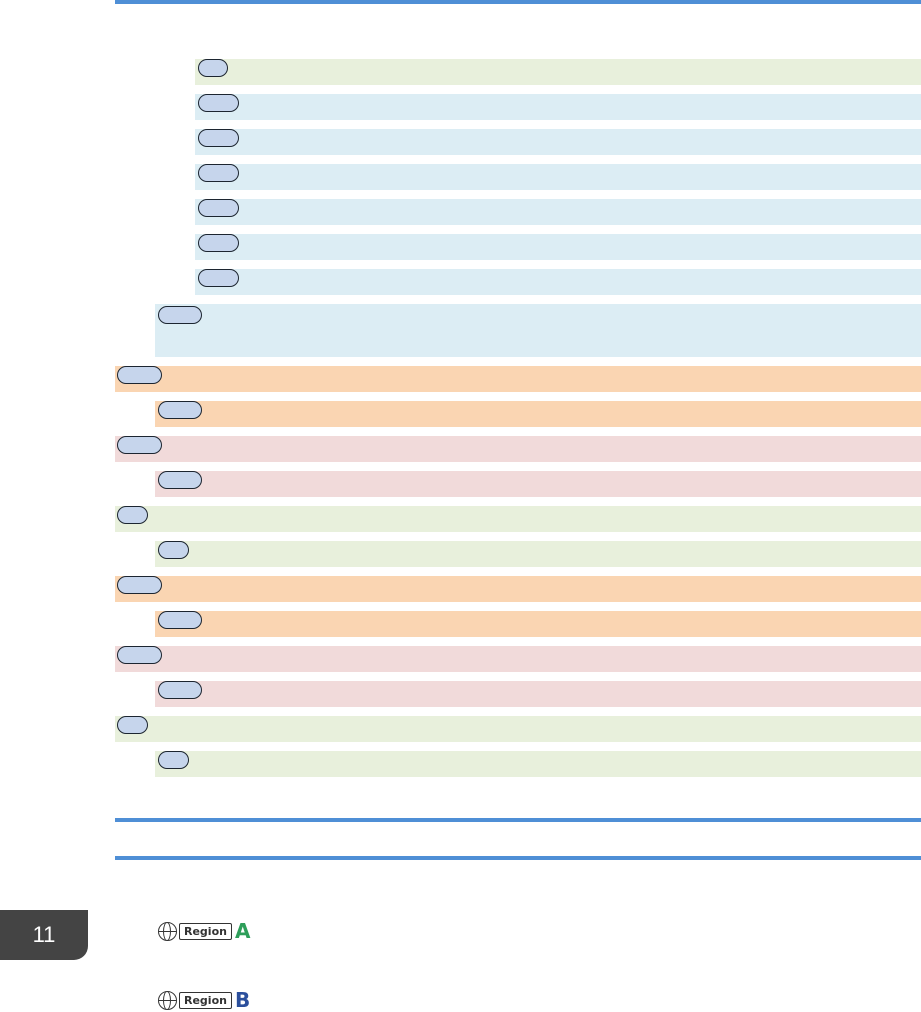 This screenshot has height=1012, width=921. Describe the element at coordinates (242, 931) in the screenshot. I see `region-letter: A` at that location.